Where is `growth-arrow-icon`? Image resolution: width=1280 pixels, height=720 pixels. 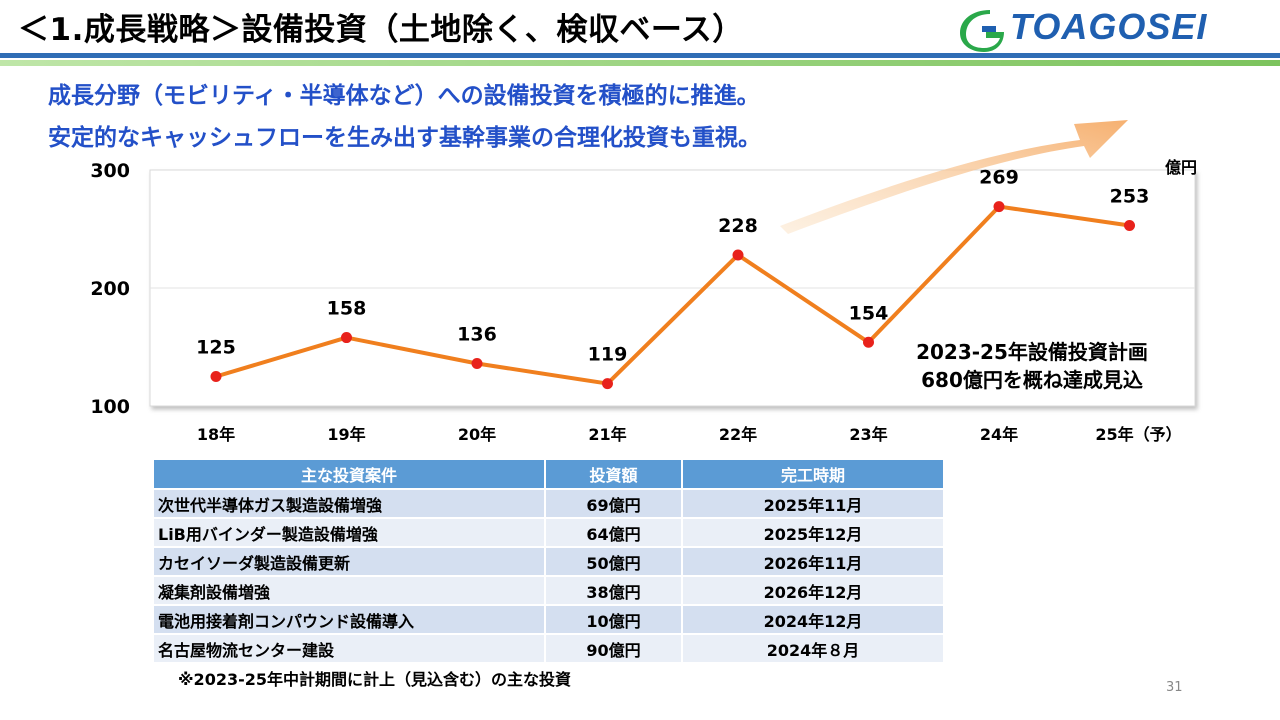
growth-arrow-icon is located at coordinates (954, 177).